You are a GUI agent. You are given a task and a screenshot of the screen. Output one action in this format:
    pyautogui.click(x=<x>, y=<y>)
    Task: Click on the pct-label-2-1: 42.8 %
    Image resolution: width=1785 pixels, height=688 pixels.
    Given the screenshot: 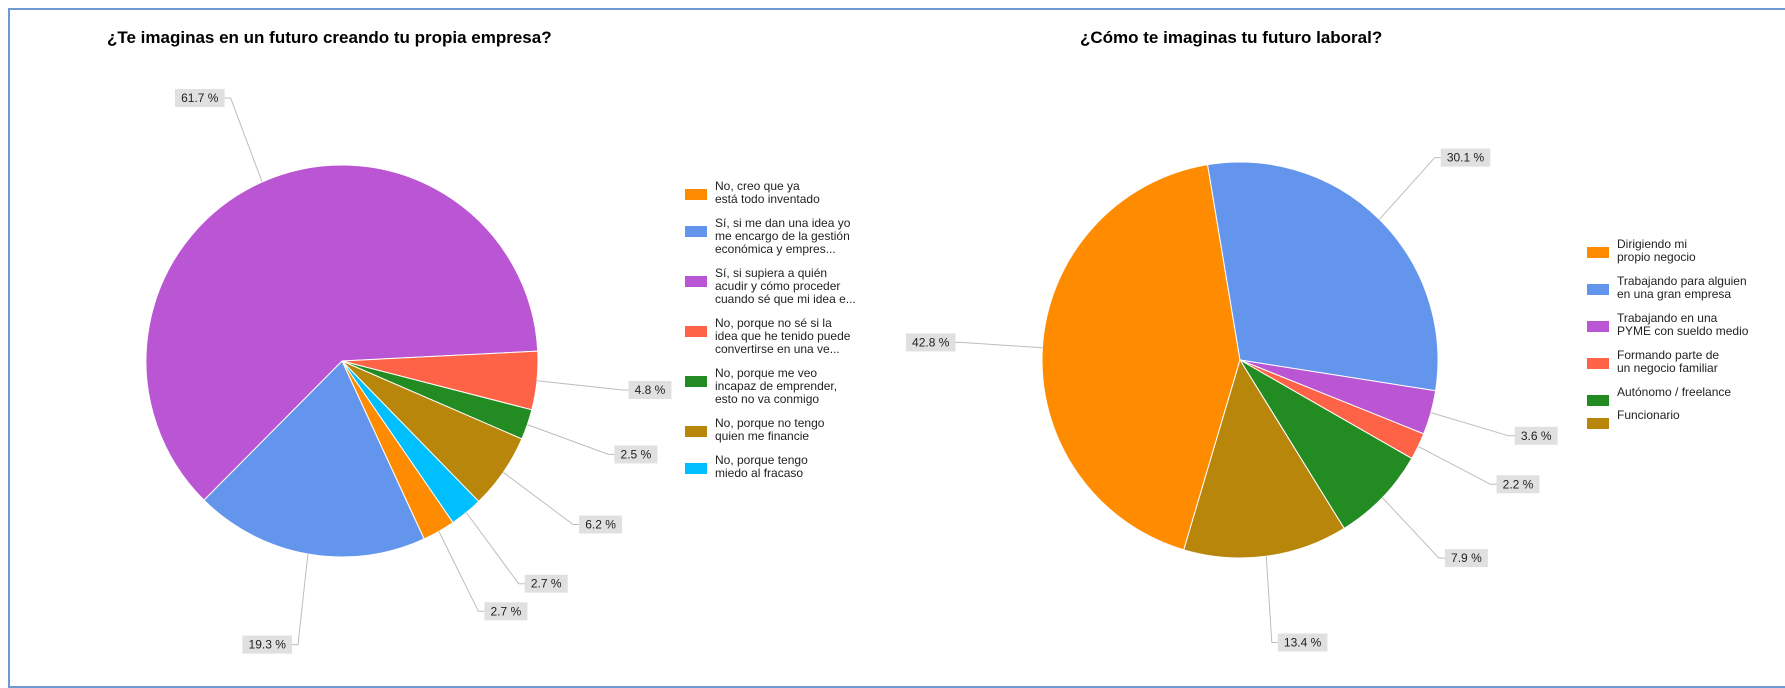 What is the action you would take?
    pyautogui.click(x=974, y=342)
    